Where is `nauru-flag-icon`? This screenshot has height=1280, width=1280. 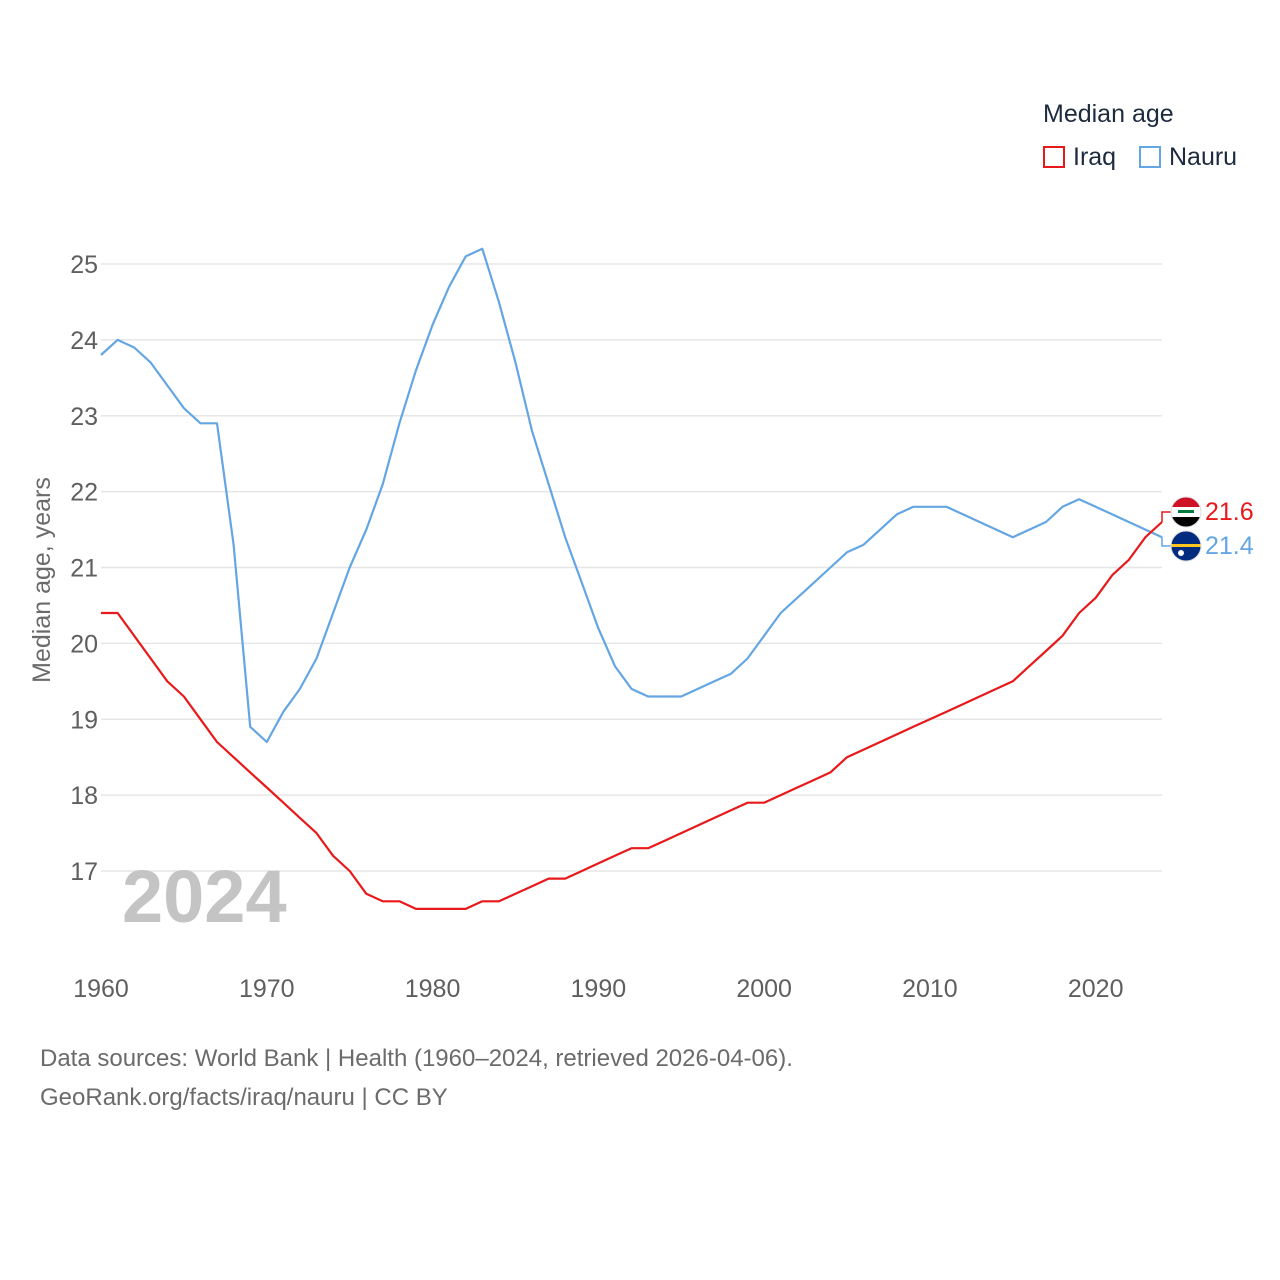
nauru-flag-icon is located at coordinates (1186, 546).